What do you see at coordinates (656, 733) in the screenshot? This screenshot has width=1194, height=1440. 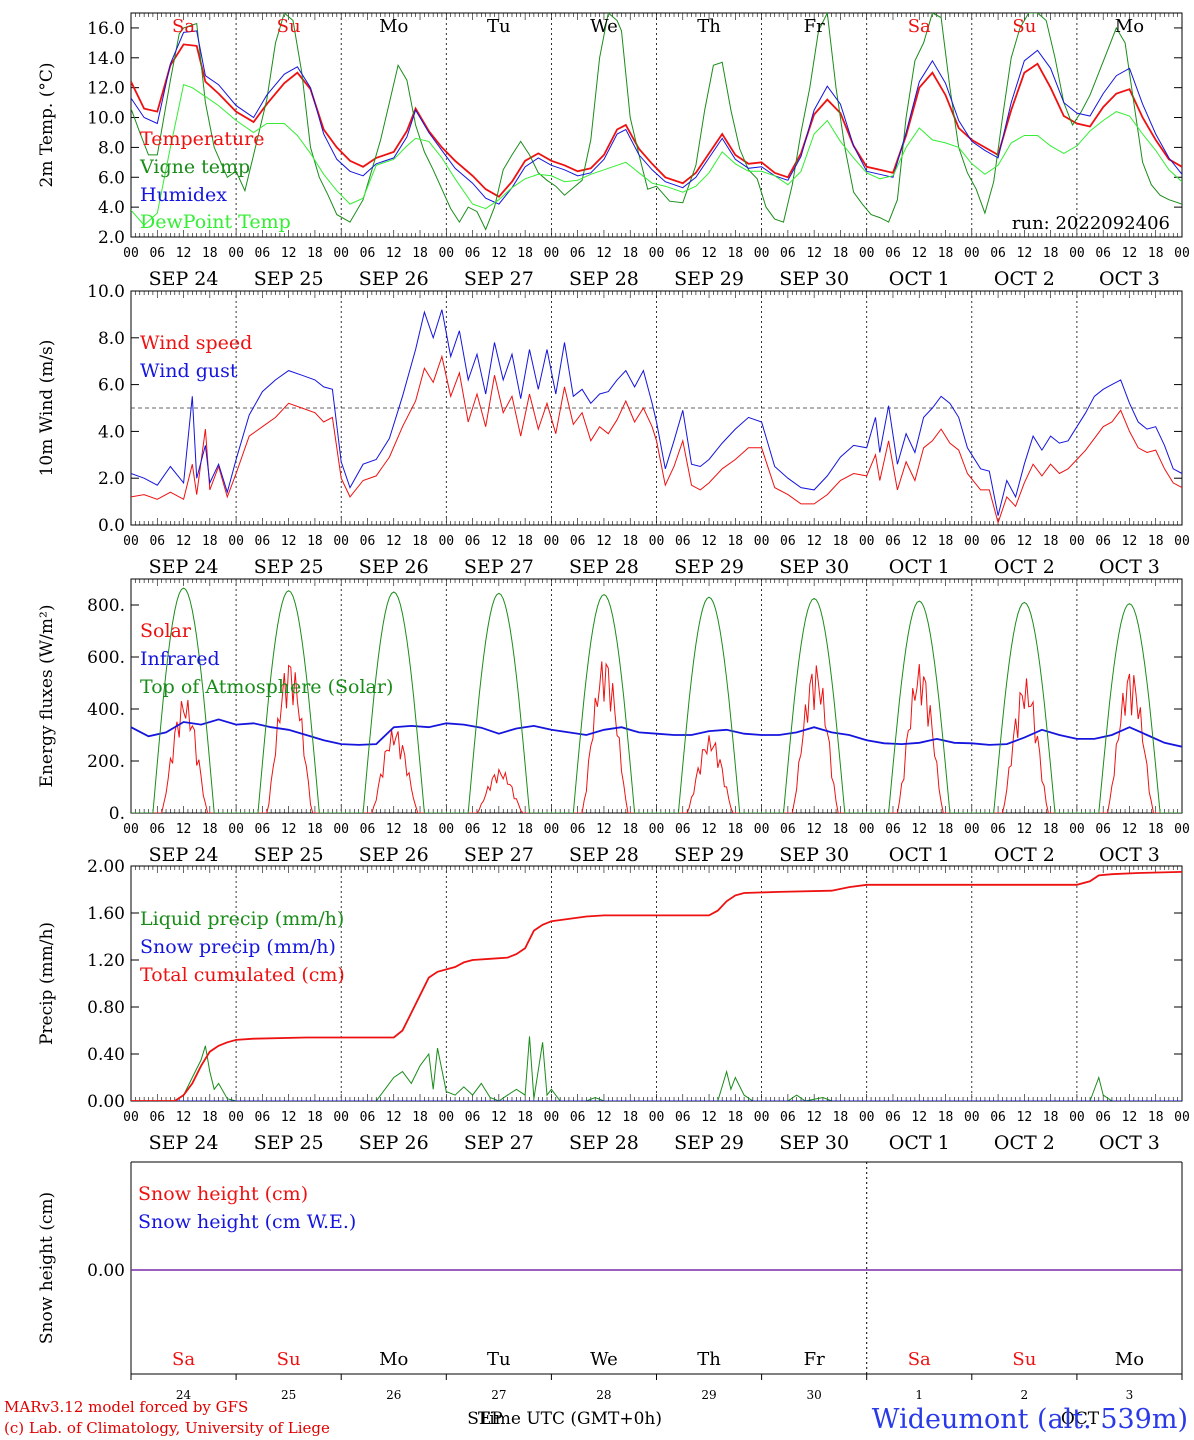 I see `series-line-infrared` at bounding box center [656, 733].